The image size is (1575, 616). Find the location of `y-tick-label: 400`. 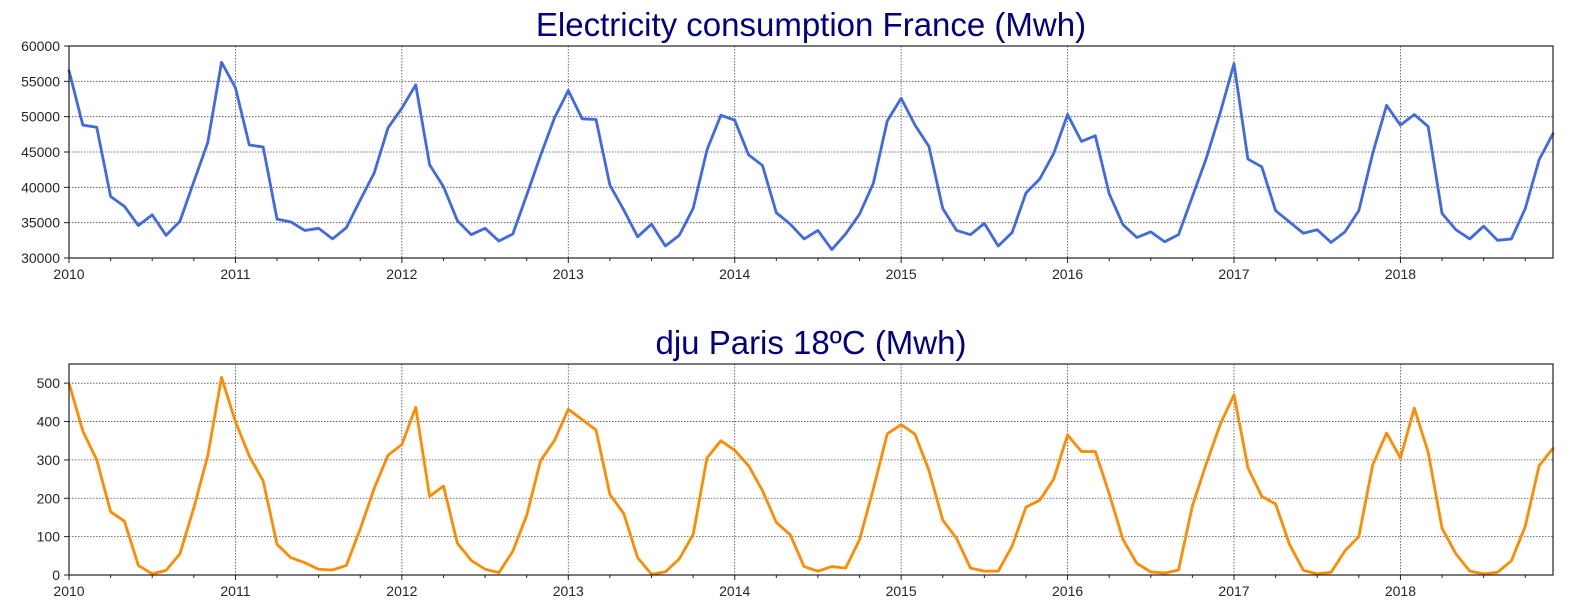

y-tick-label: 400 is located at coordinates (49, 422).